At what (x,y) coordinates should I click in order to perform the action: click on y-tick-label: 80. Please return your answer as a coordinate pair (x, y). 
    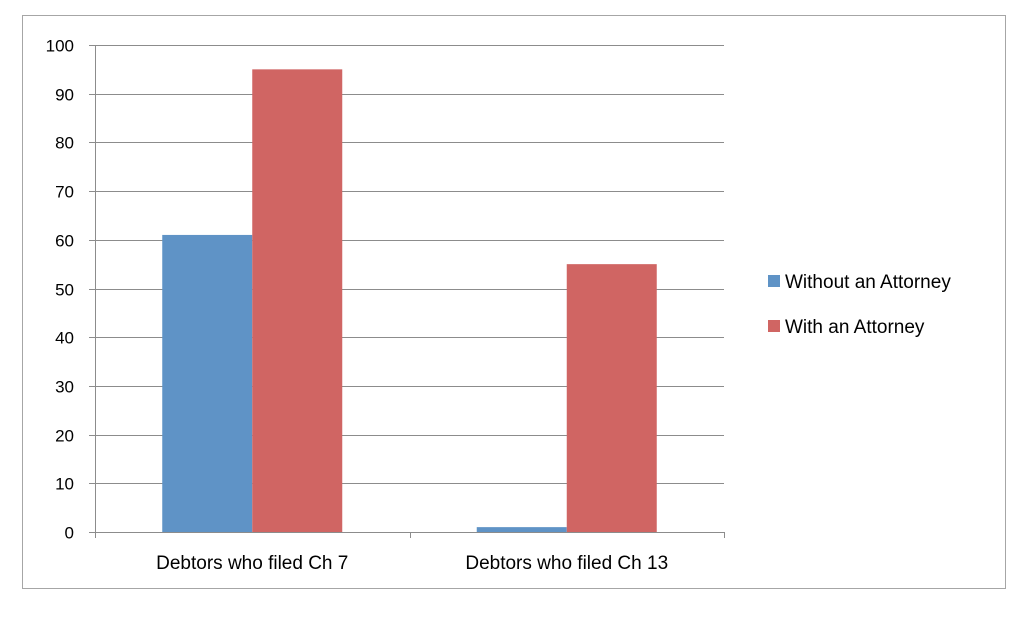
    Looking at the image, I should click on (64, 143).